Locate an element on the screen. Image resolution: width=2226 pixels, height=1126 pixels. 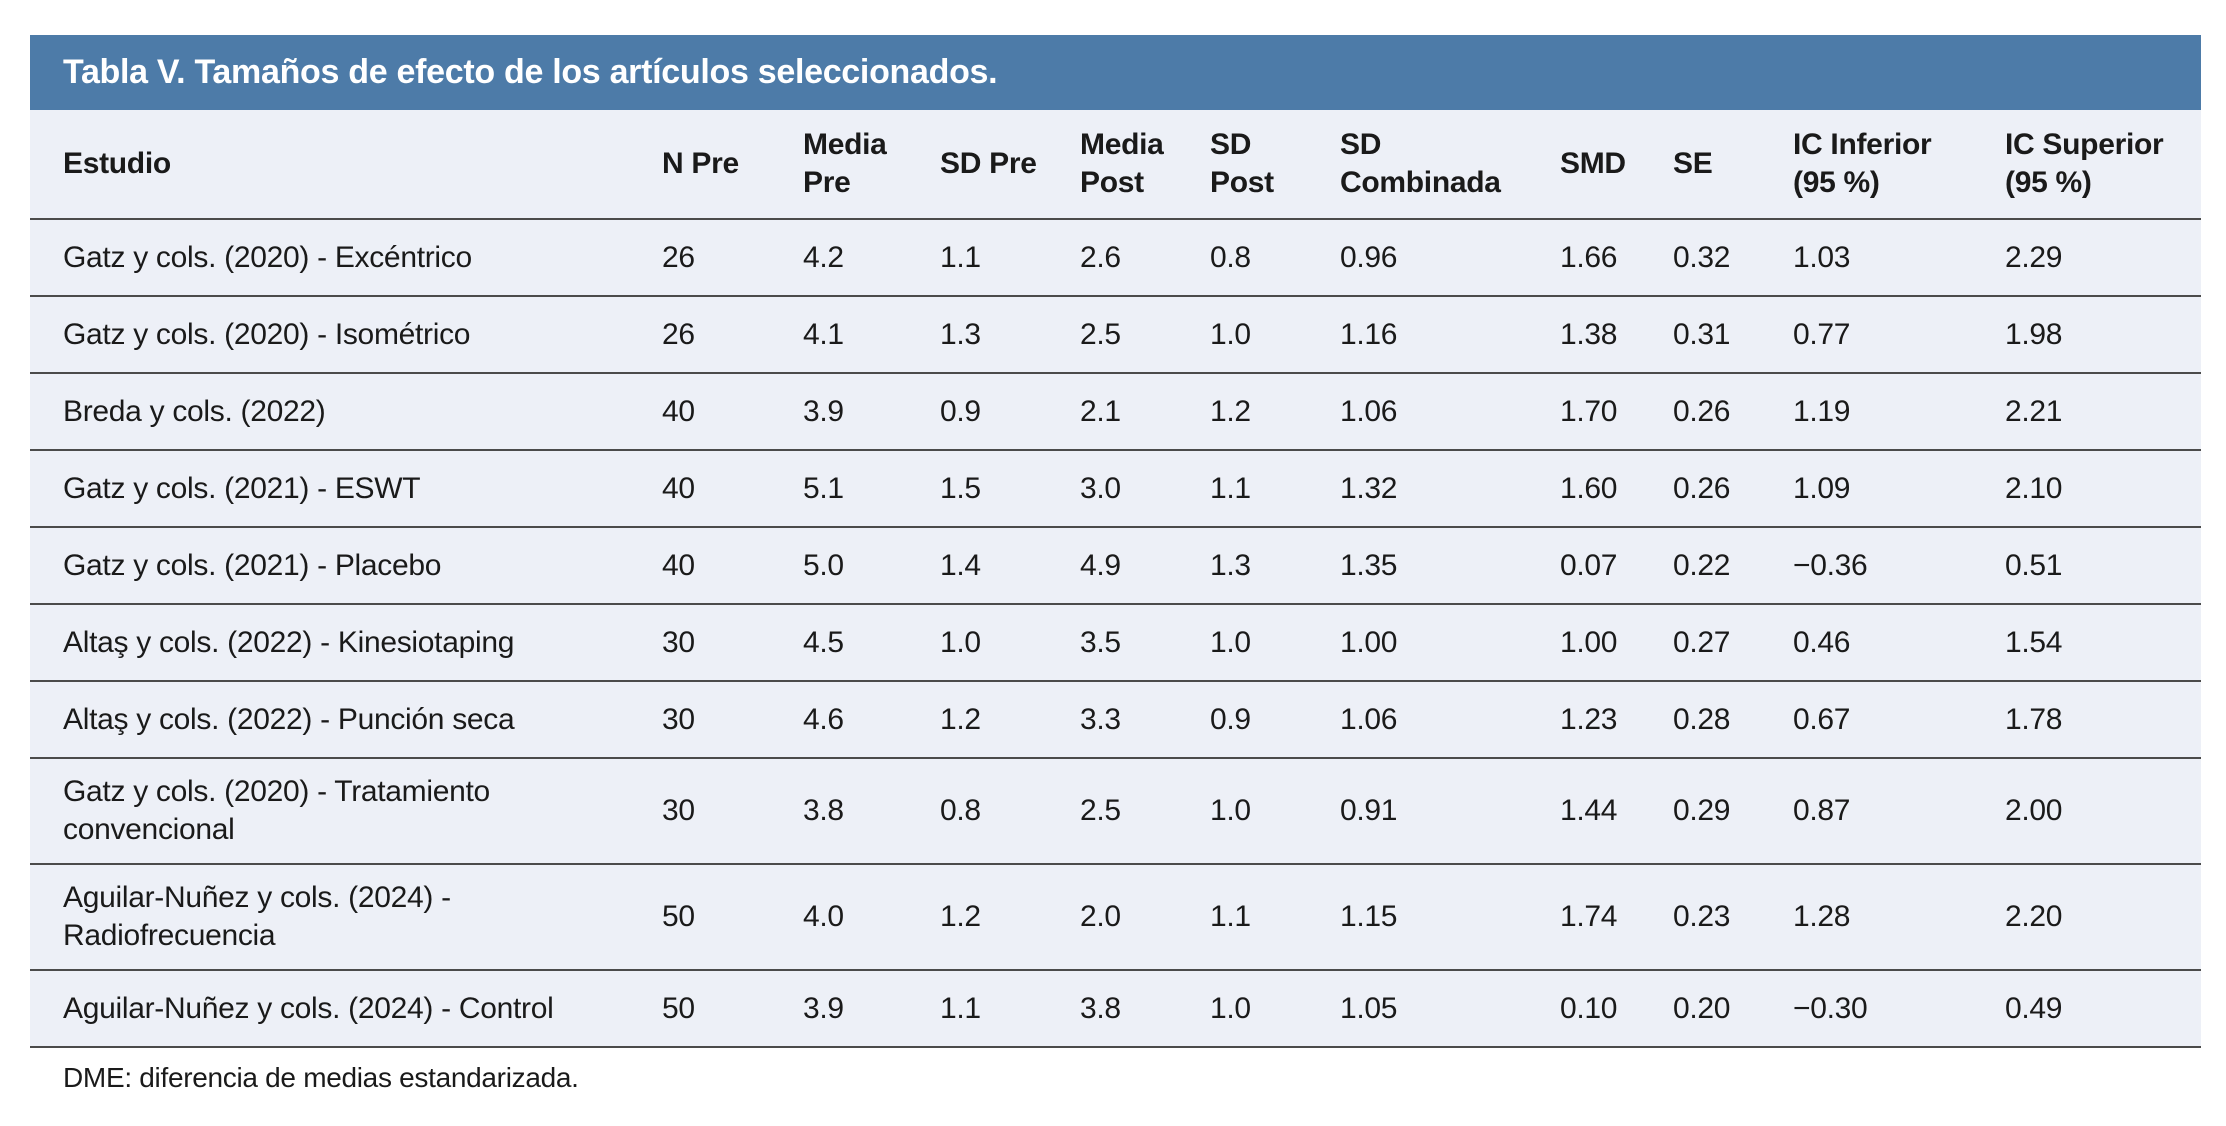
value-cell: 0.67 is located at coordinates (1879, 720).